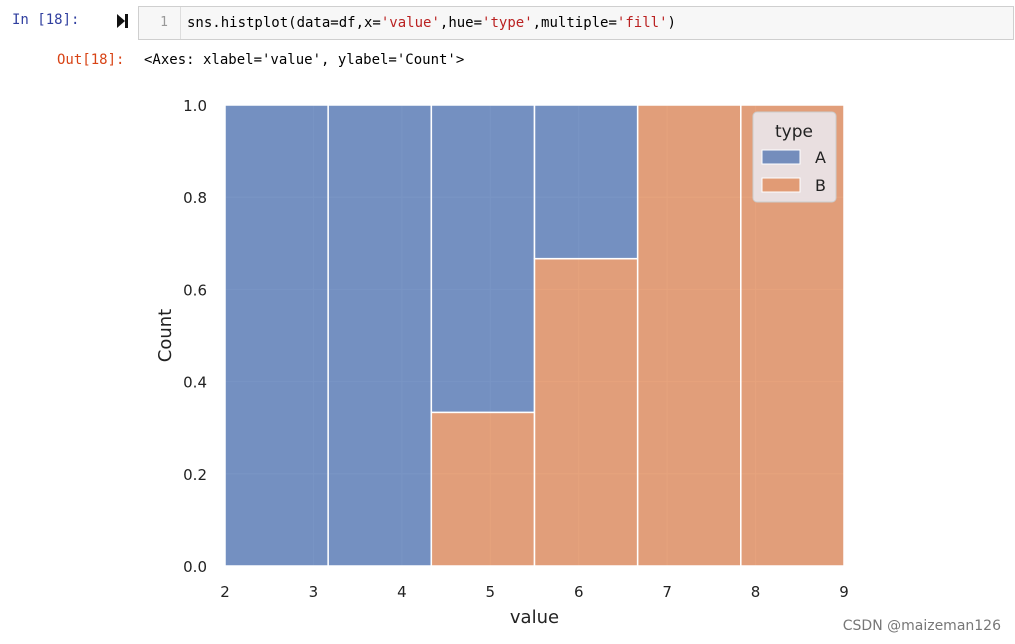  What do you see at coordinates (195, 198) in the screenshot?
I see `y-tick-label: 0.8` at bounding box center [195, 198].